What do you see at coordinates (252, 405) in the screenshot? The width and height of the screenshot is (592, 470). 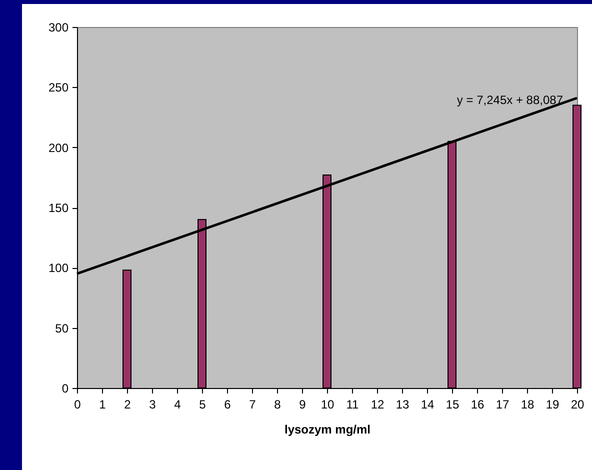 I see `x-tick-label: 7` at bounding box center [252, 405].